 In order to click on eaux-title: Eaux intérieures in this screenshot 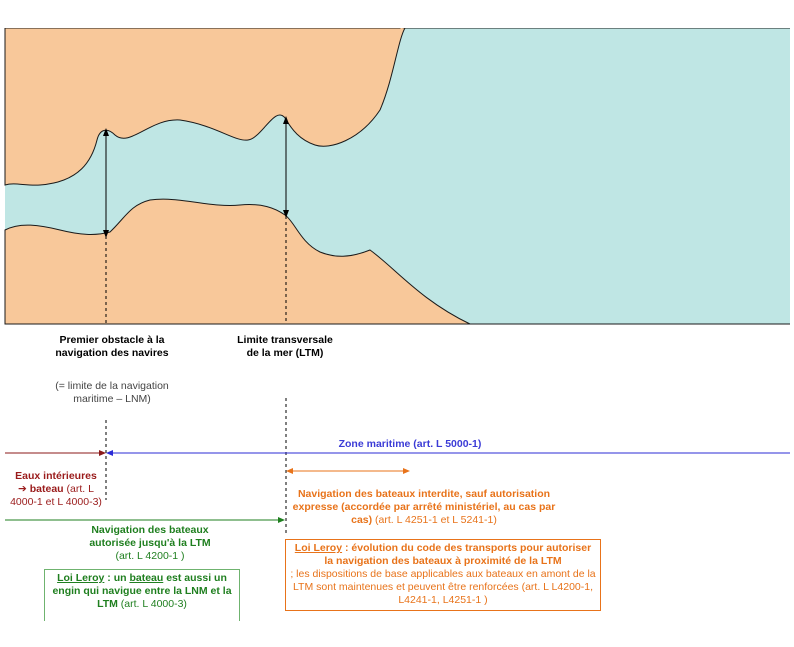, I will do `click(56, 476)`.